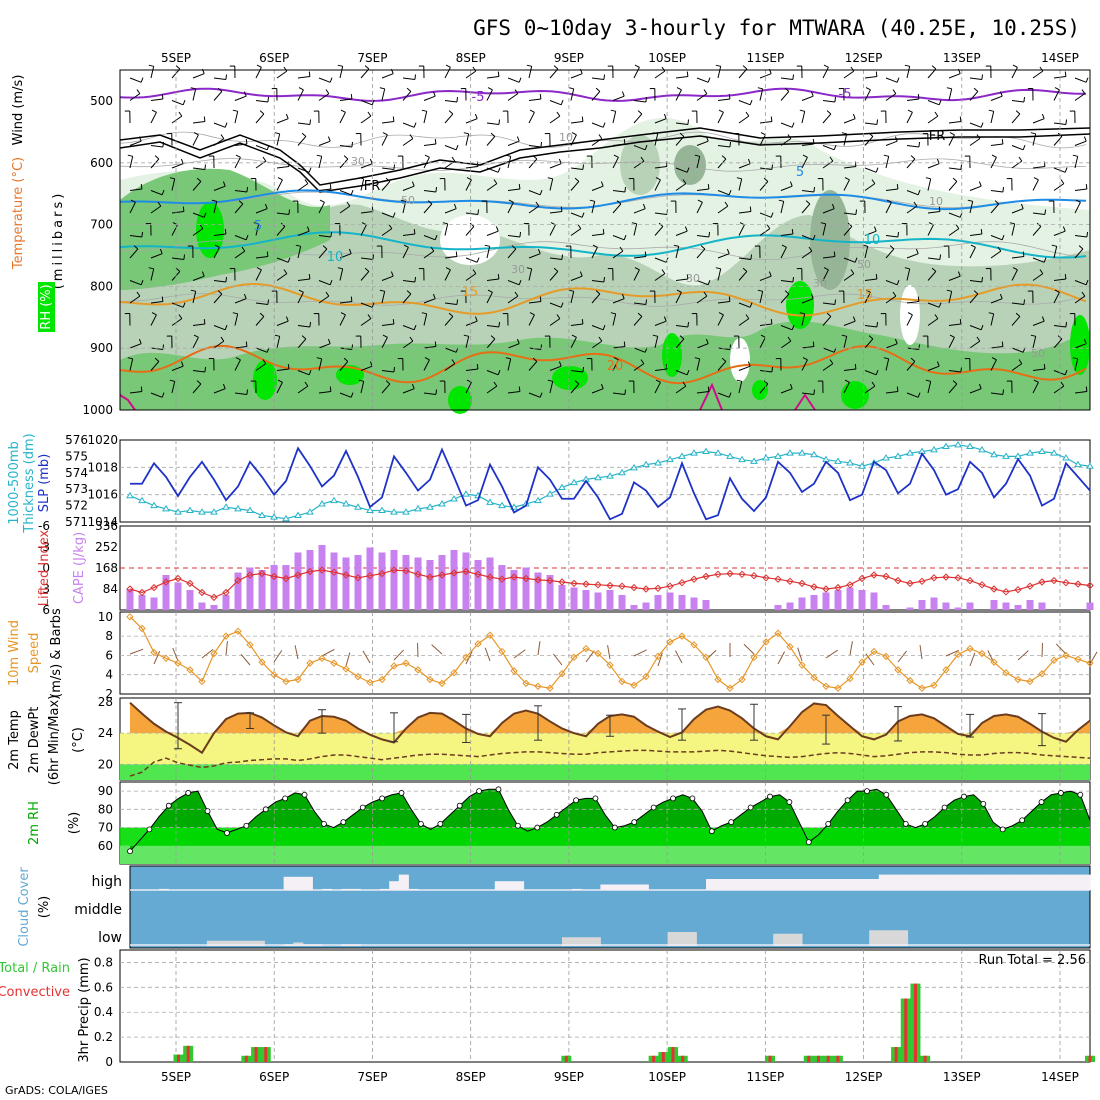  I want to click on surface-wind-barb, so click(781, 658).